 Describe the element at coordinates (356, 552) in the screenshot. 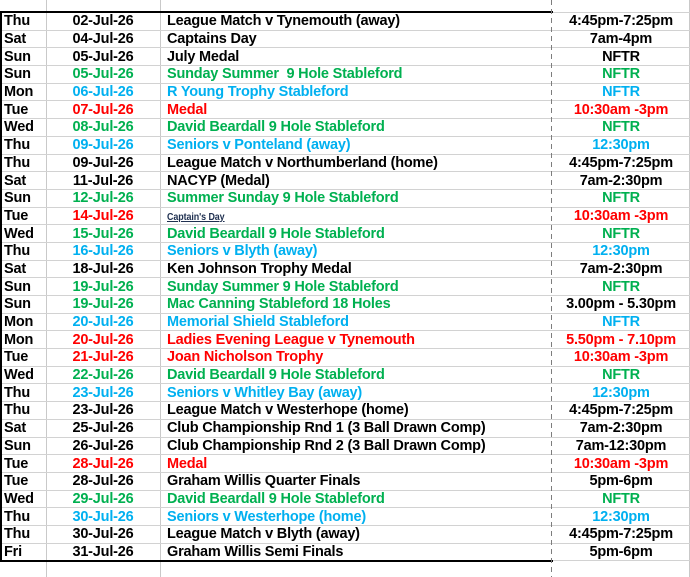

I see `event-cell: Graham Willis Semi Finals` at that location.